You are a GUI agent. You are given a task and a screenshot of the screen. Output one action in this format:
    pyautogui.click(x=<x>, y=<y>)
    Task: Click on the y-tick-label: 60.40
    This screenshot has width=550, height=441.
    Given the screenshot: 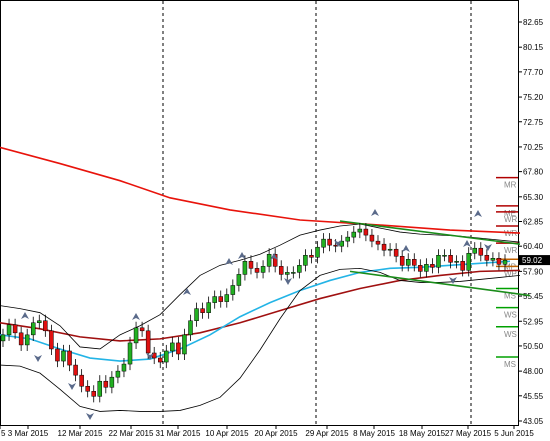 What is the action you would take?
    pyautogui.click(x=533, y=246)
    